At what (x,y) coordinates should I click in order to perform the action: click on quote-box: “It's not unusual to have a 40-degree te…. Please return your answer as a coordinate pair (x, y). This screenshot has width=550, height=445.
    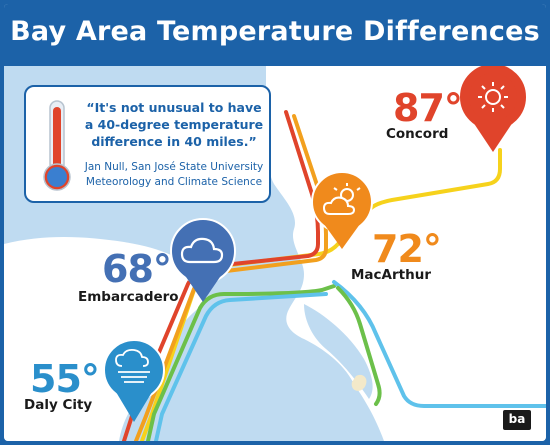
    Looking at the image, I should click on (147, 144).